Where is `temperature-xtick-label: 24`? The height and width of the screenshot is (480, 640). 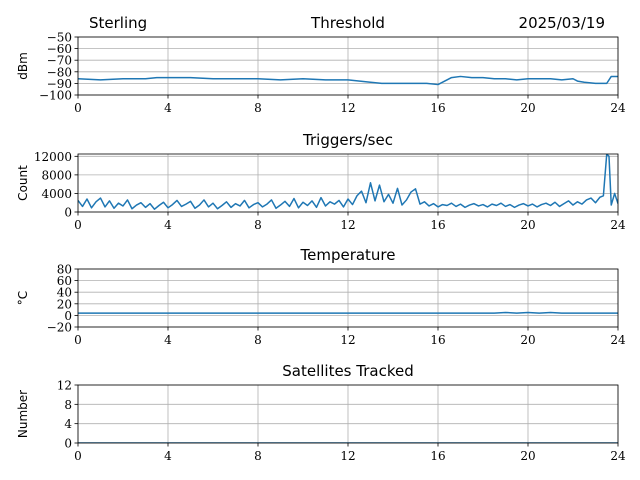 temperature-xtick-label: 24 is located at coordinates (618, 340).